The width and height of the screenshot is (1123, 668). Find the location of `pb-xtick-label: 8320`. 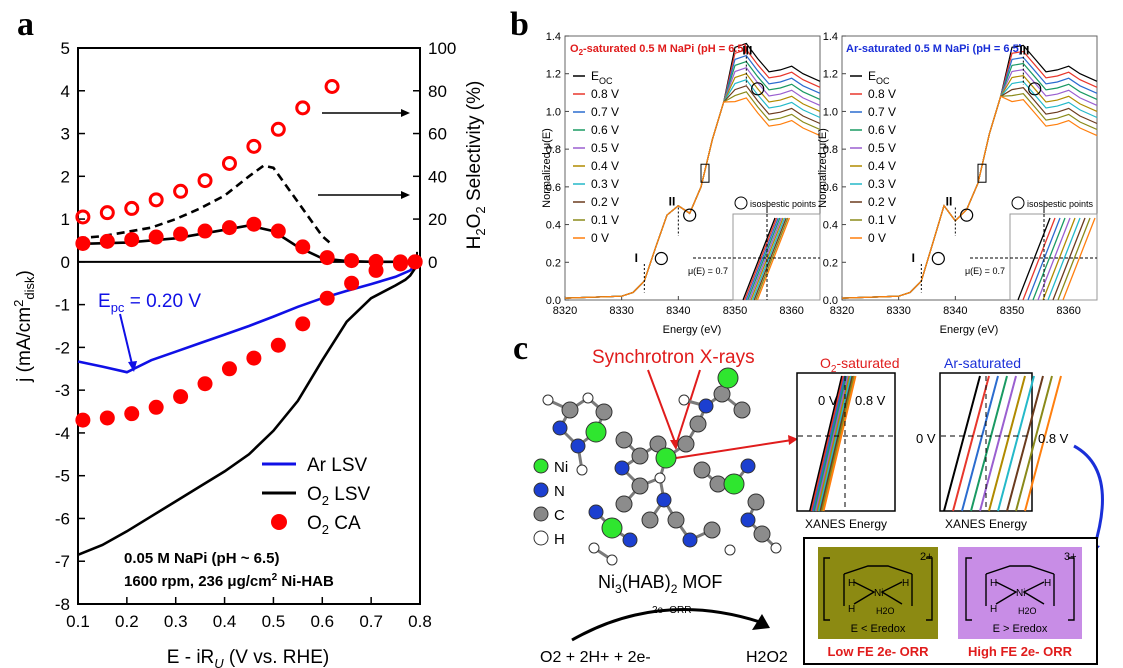

pb-xtick-label: 8320 is located at coordinates (842, 311).